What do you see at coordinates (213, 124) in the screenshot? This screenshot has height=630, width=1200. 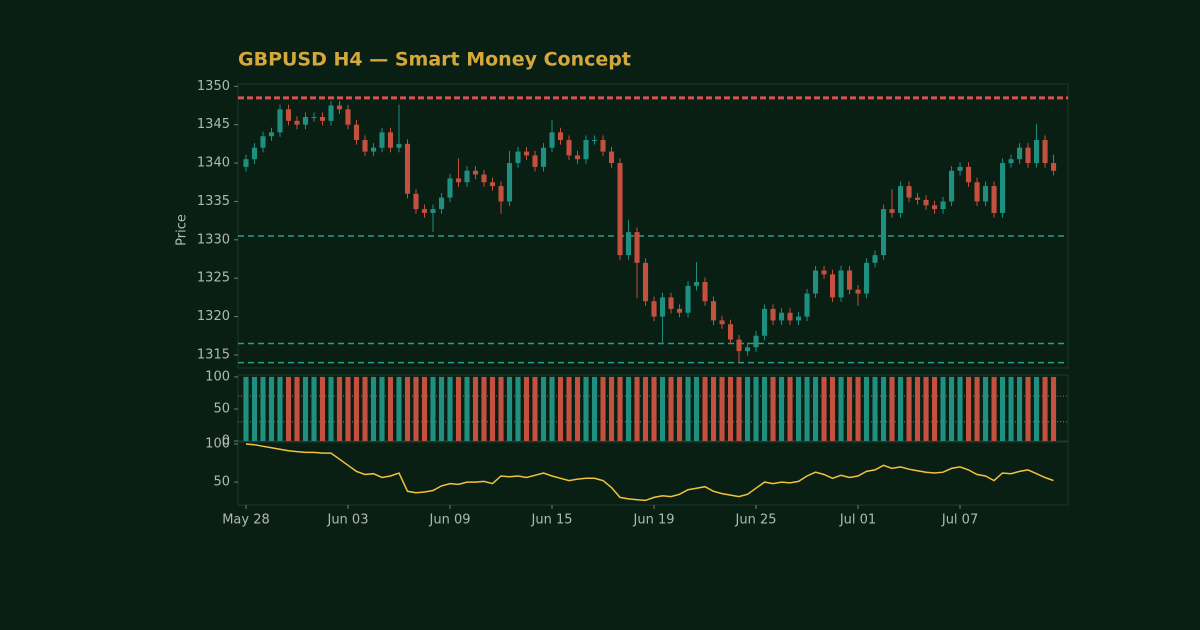 I see `y-tick-label: 1345` at bounding box center [213, 124].